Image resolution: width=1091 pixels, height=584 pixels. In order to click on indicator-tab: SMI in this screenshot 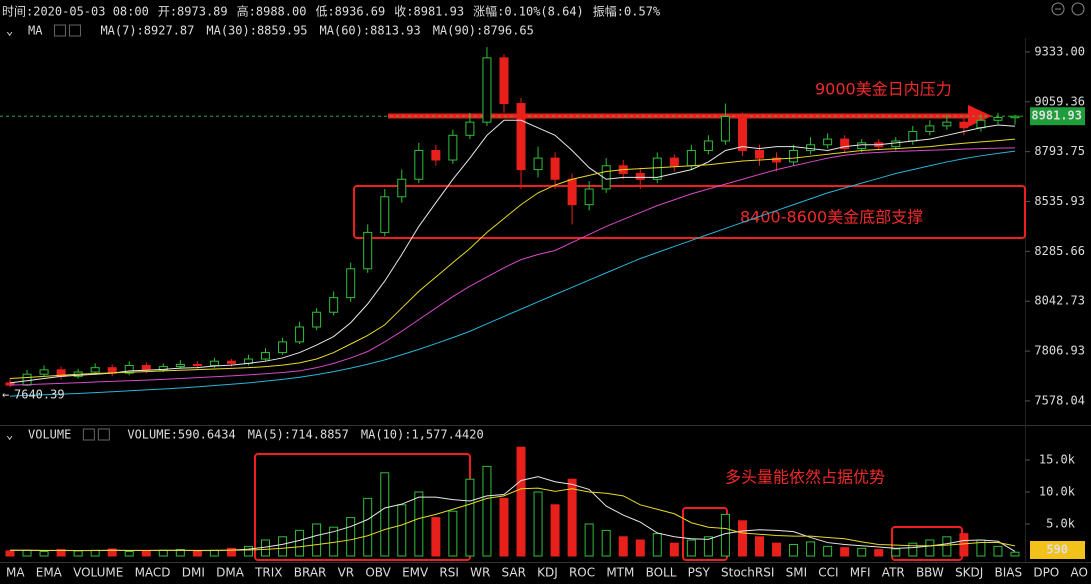, I will do `click(797, 573)`.